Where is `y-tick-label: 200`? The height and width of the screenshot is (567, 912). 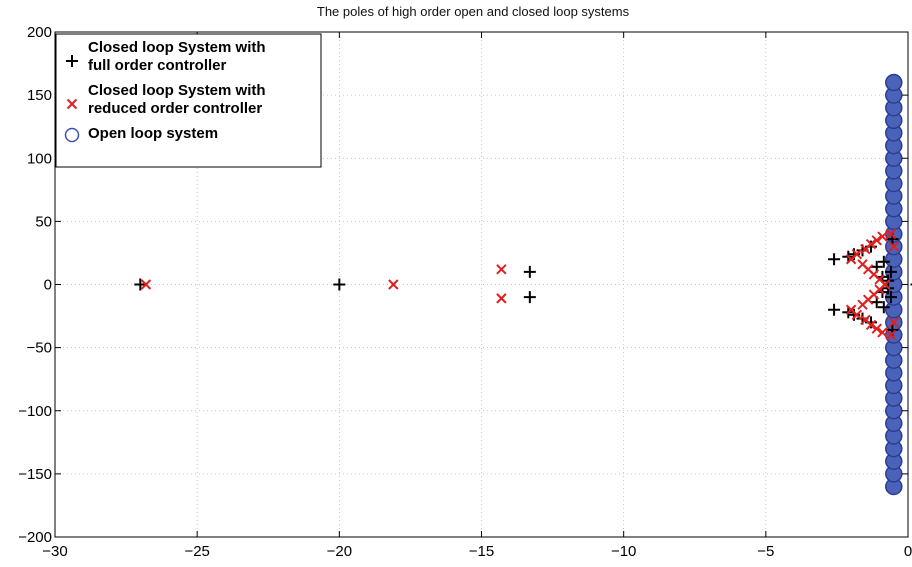
y-tick-label: 200 is located at coordinates (39, 32).